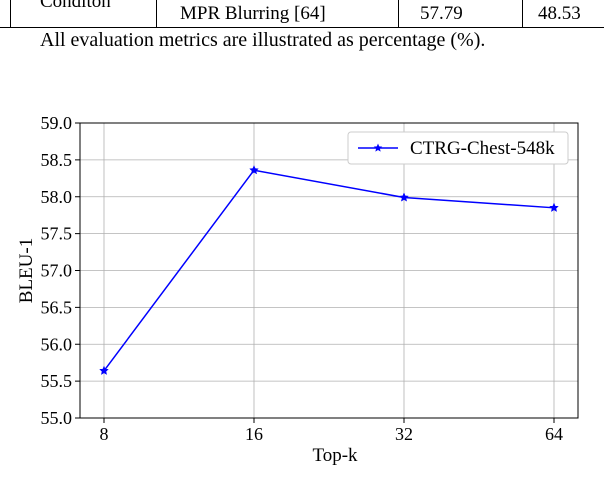 Image resolution: width=604 pixels, height=500 pixels. I want to click on y-tick-label: 58.0, so click(57, 197).